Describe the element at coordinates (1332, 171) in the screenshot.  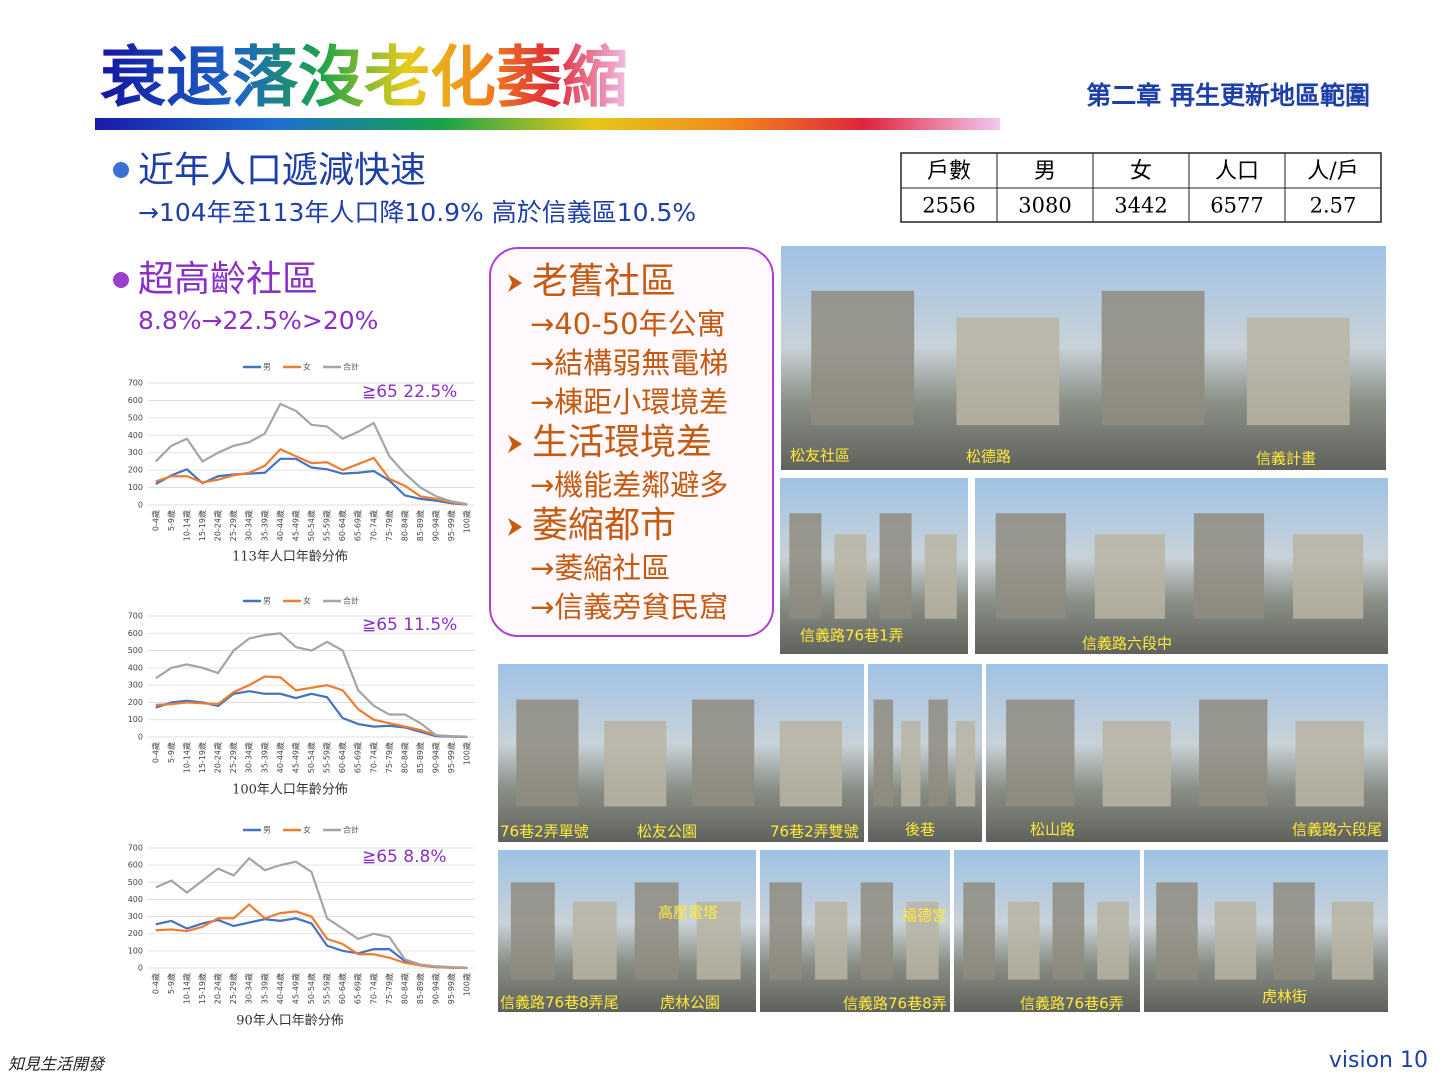
I see `table-header: 人/戶` at that location.